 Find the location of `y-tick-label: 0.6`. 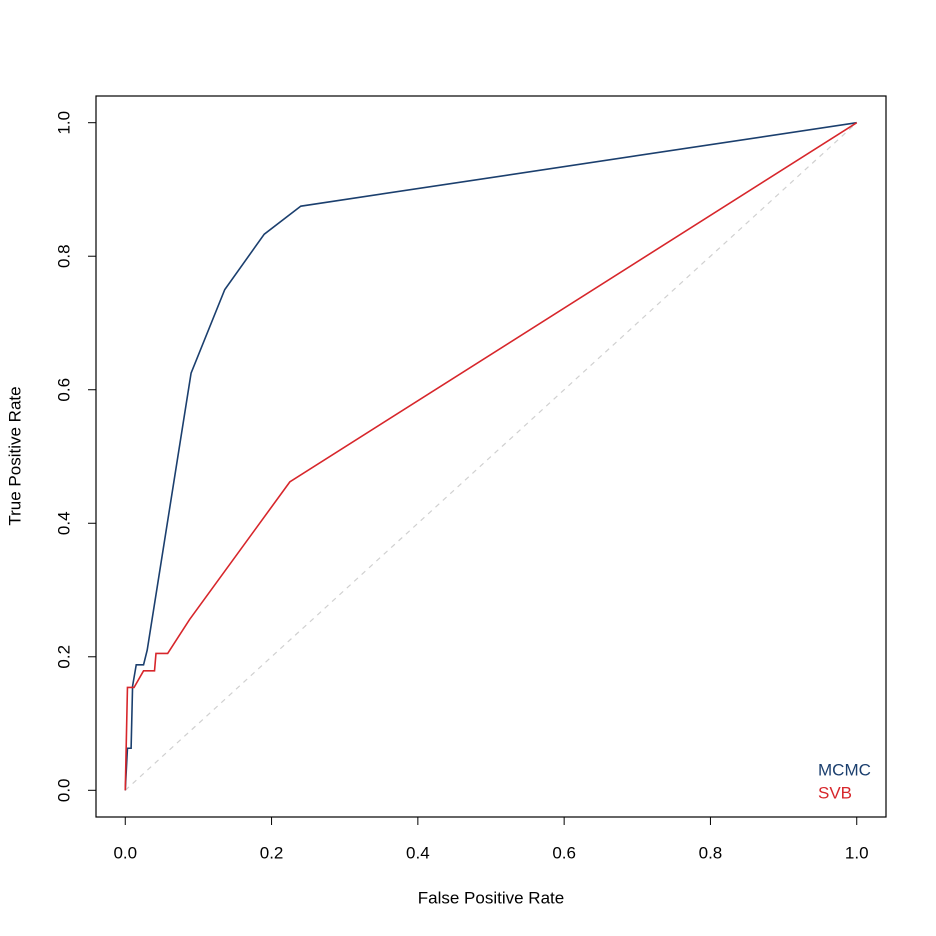

y-tick-label: 0.6 is located at coordinates (63, 390).